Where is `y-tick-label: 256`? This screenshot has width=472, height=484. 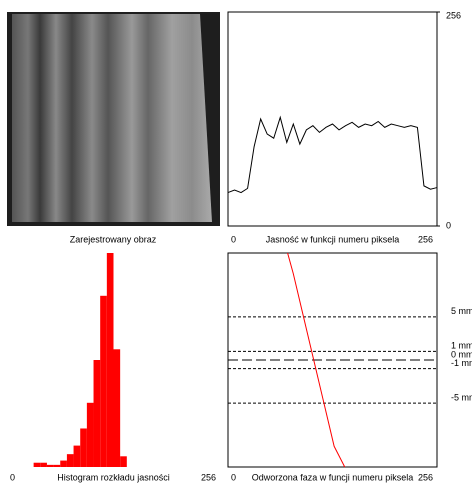 y-tick-label: 256 is located at coordinates (453, 15).